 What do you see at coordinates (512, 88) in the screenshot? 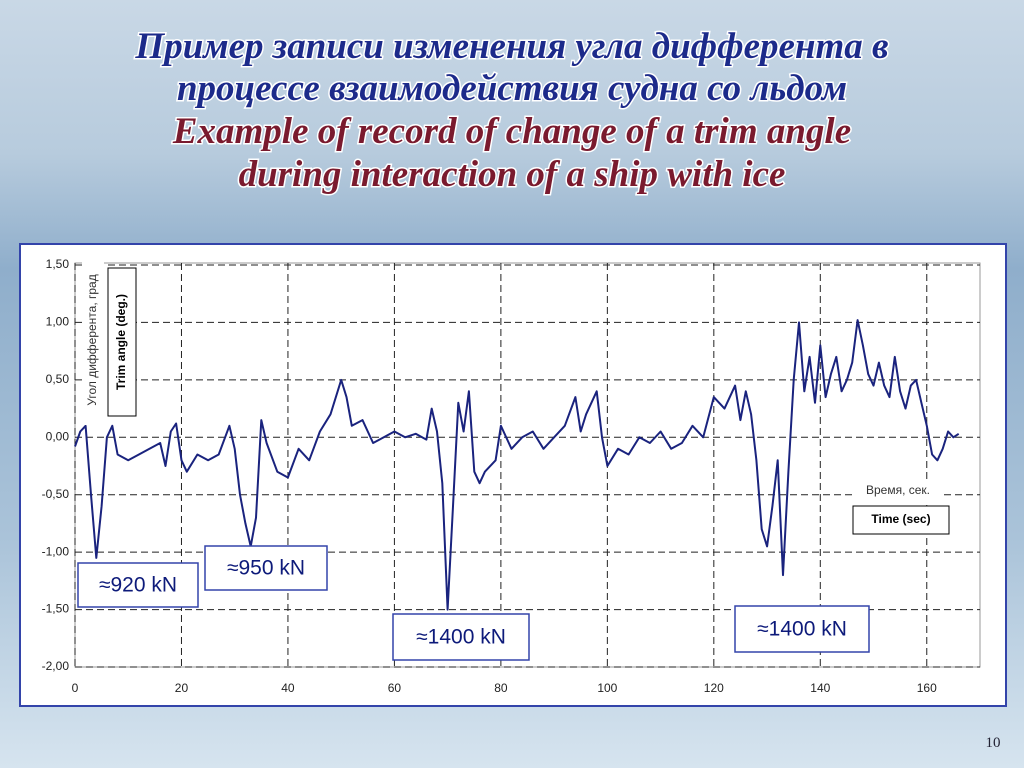
I see `title-ru: процессе взаимодействия судна со льдом` at bounding box center [512, 88].